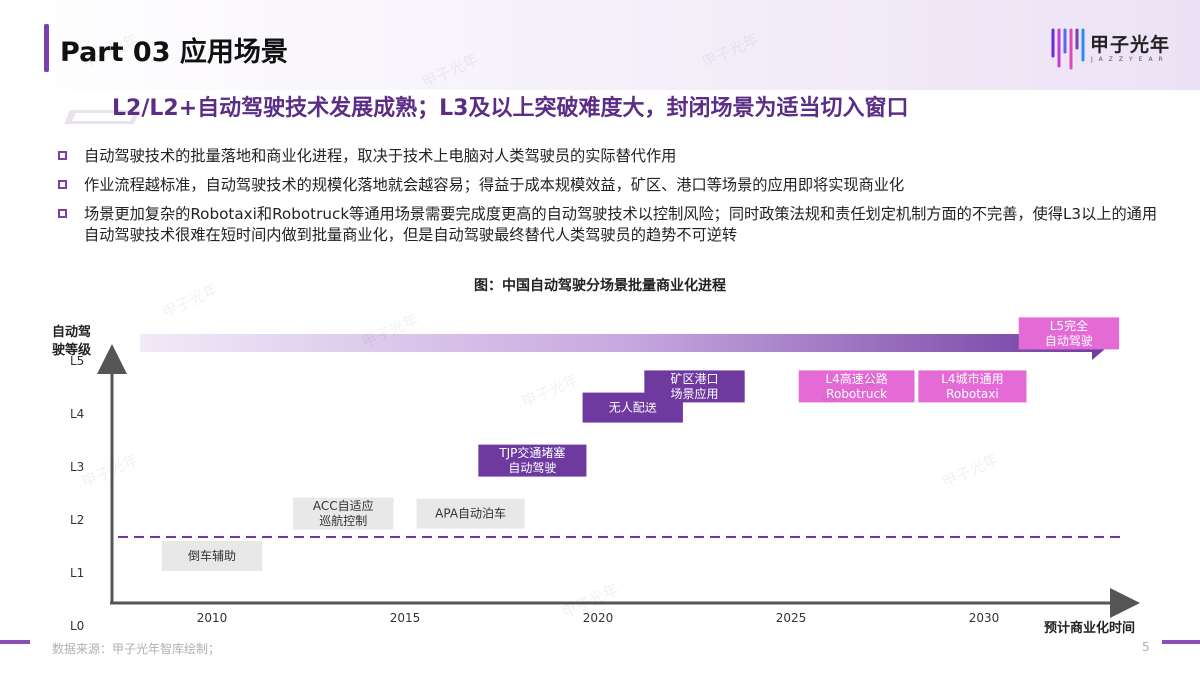  What do you see at coordinates (600, 45) in the screenshot?
I see `header-background` at bounding box center [600, 45].